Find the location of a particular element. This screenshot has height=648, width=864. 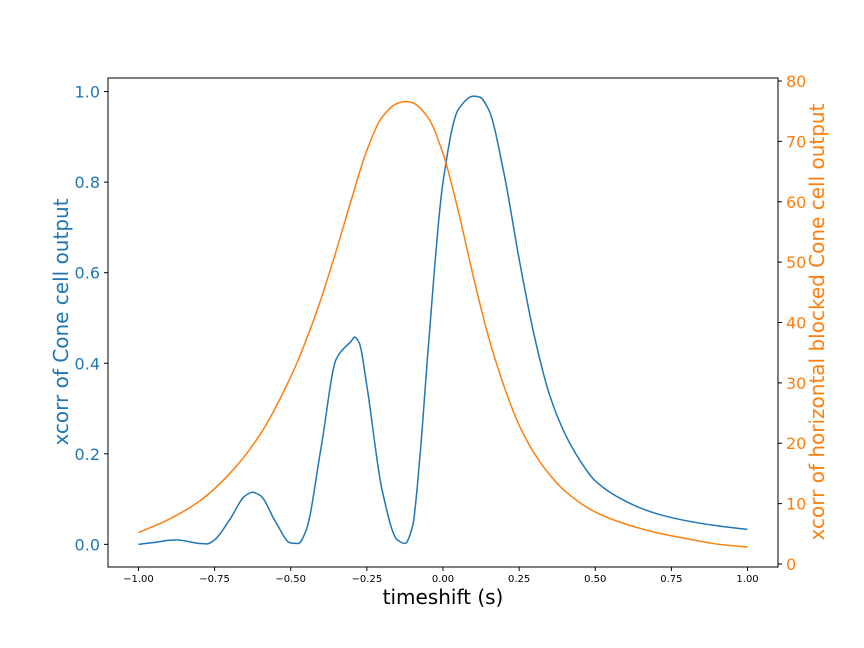

right-y-tick-label: 60 is located at coordinates (796, 202).